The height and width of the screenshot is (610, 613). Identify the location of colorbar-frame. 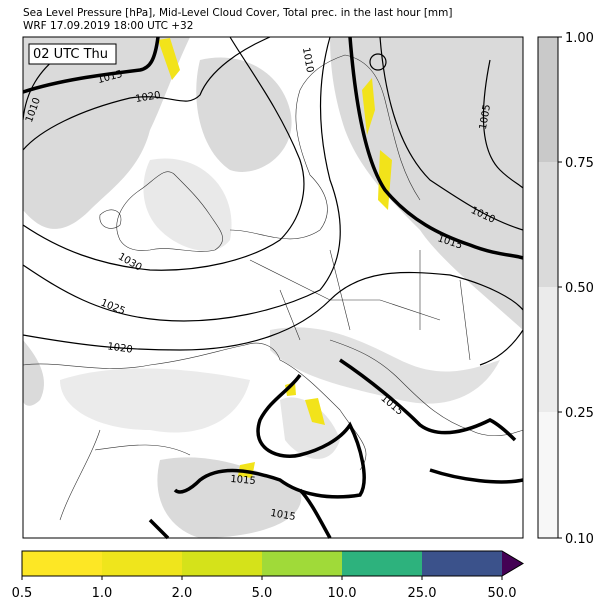
(272, 563).